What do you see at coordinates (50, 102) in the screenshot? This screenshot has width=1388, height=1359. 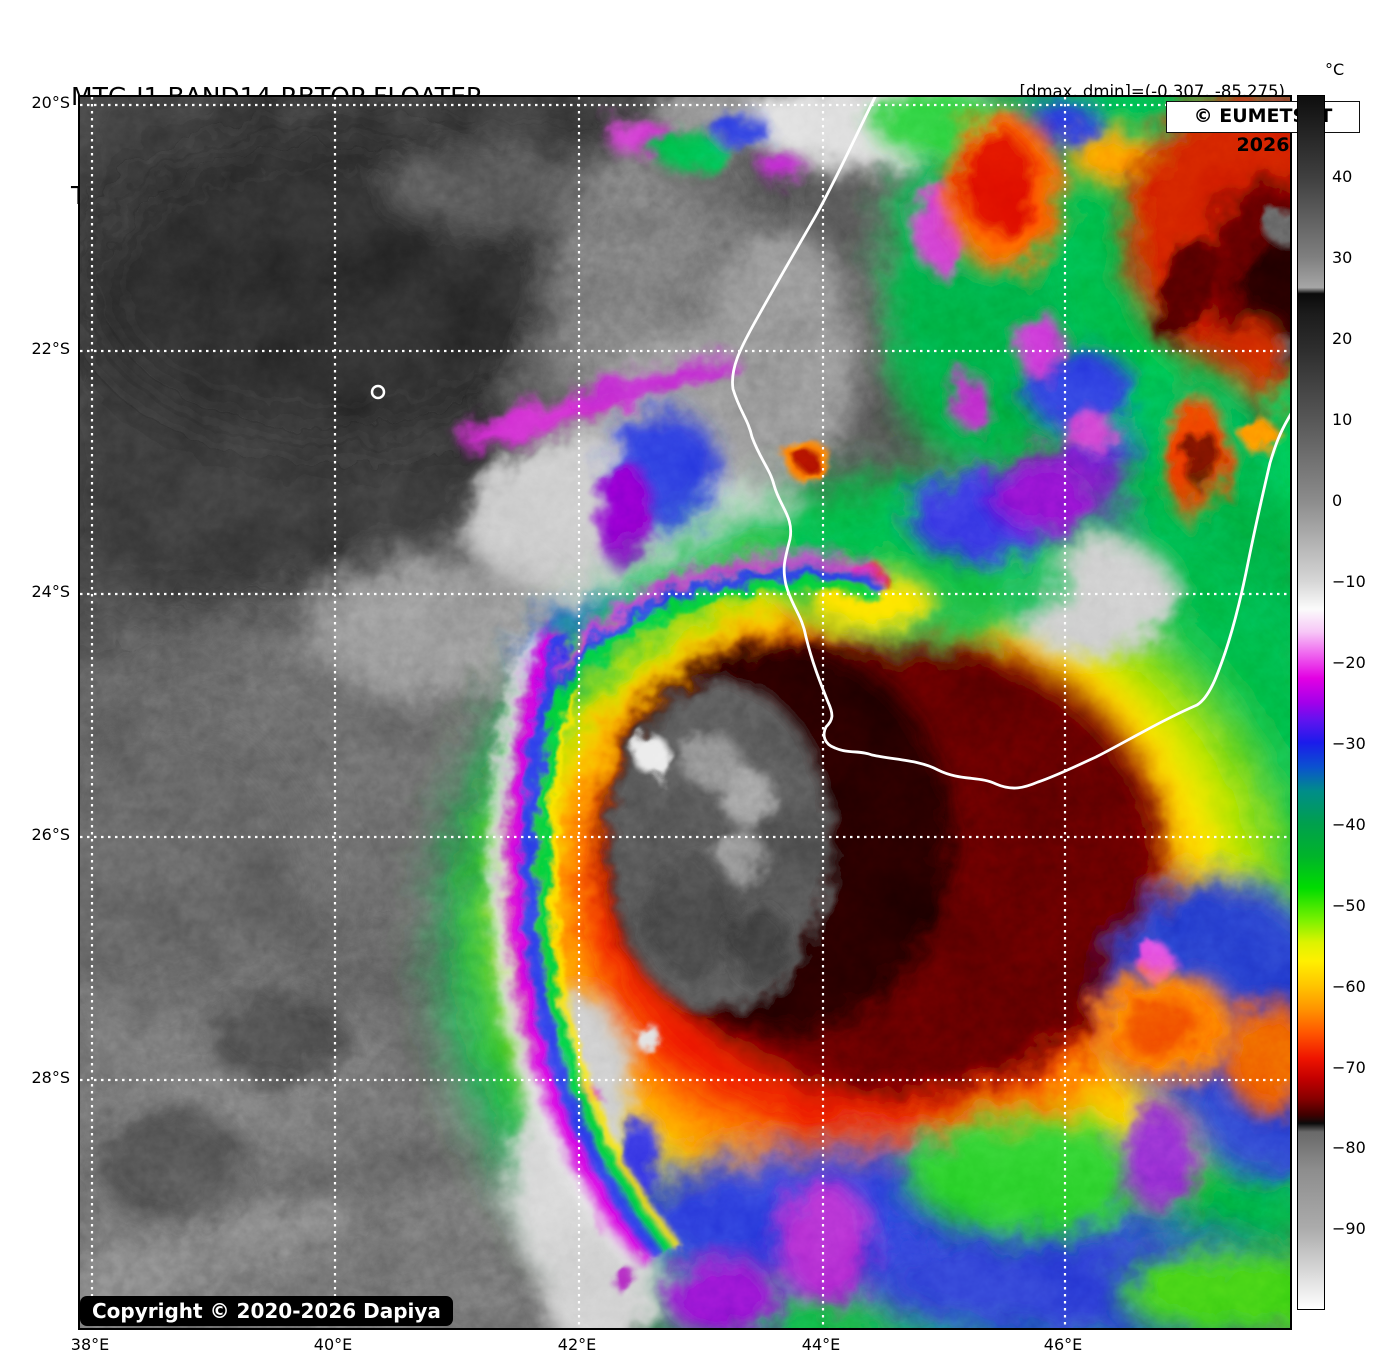 I see `lat-label-20s: 20°S` at bounding box center [50, 102].